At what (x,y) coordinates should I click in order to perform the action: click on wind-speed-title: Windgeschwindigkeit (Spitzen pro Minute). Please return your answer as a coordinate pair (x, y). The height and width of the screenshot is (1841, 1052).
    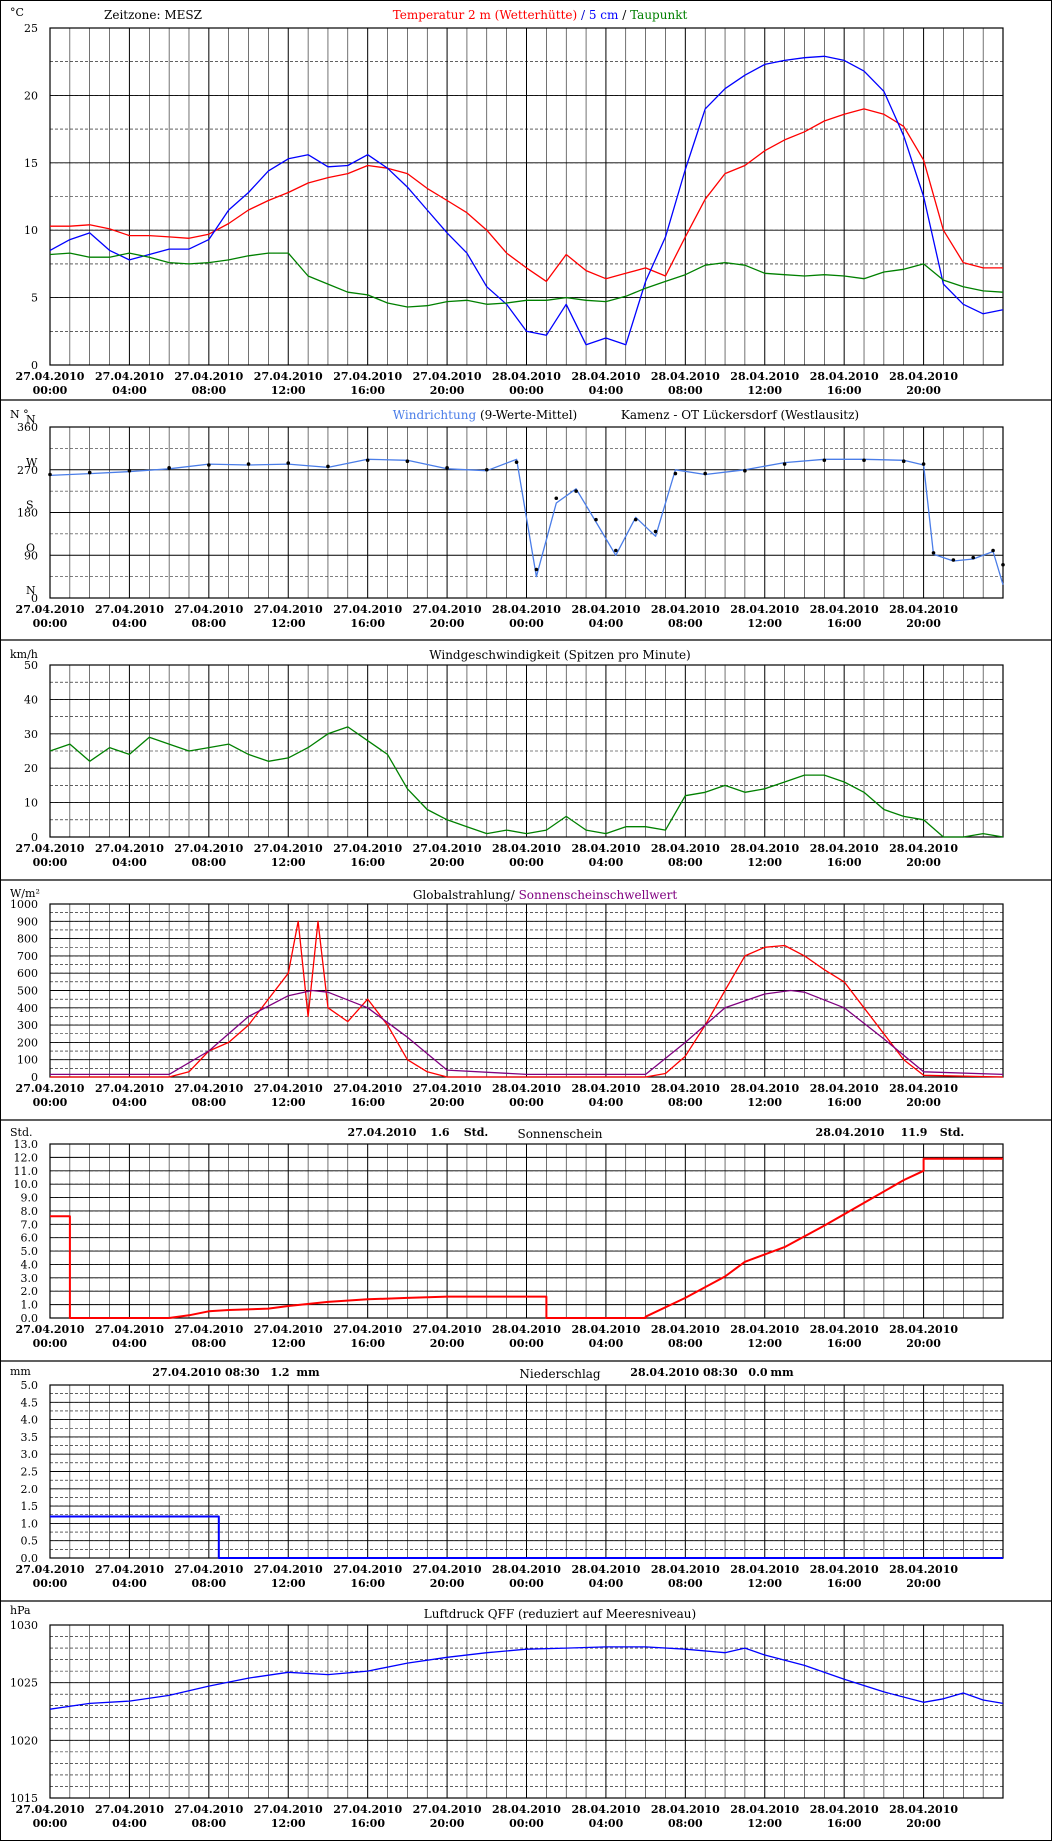
    Looking at the image, I should click on (560, 655).